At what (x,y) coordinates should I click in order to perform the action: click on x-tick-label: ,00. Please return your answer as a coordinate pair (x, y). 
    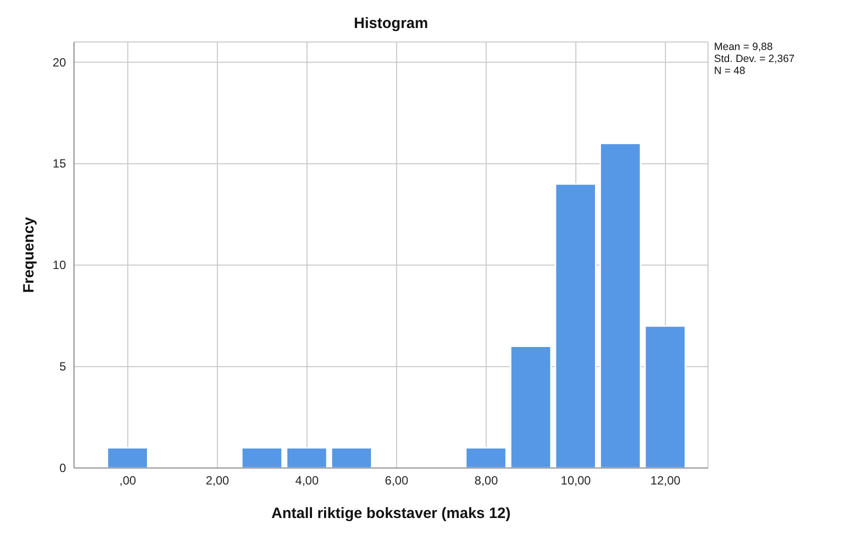
    Looking at the image, I should click on (127, 481).